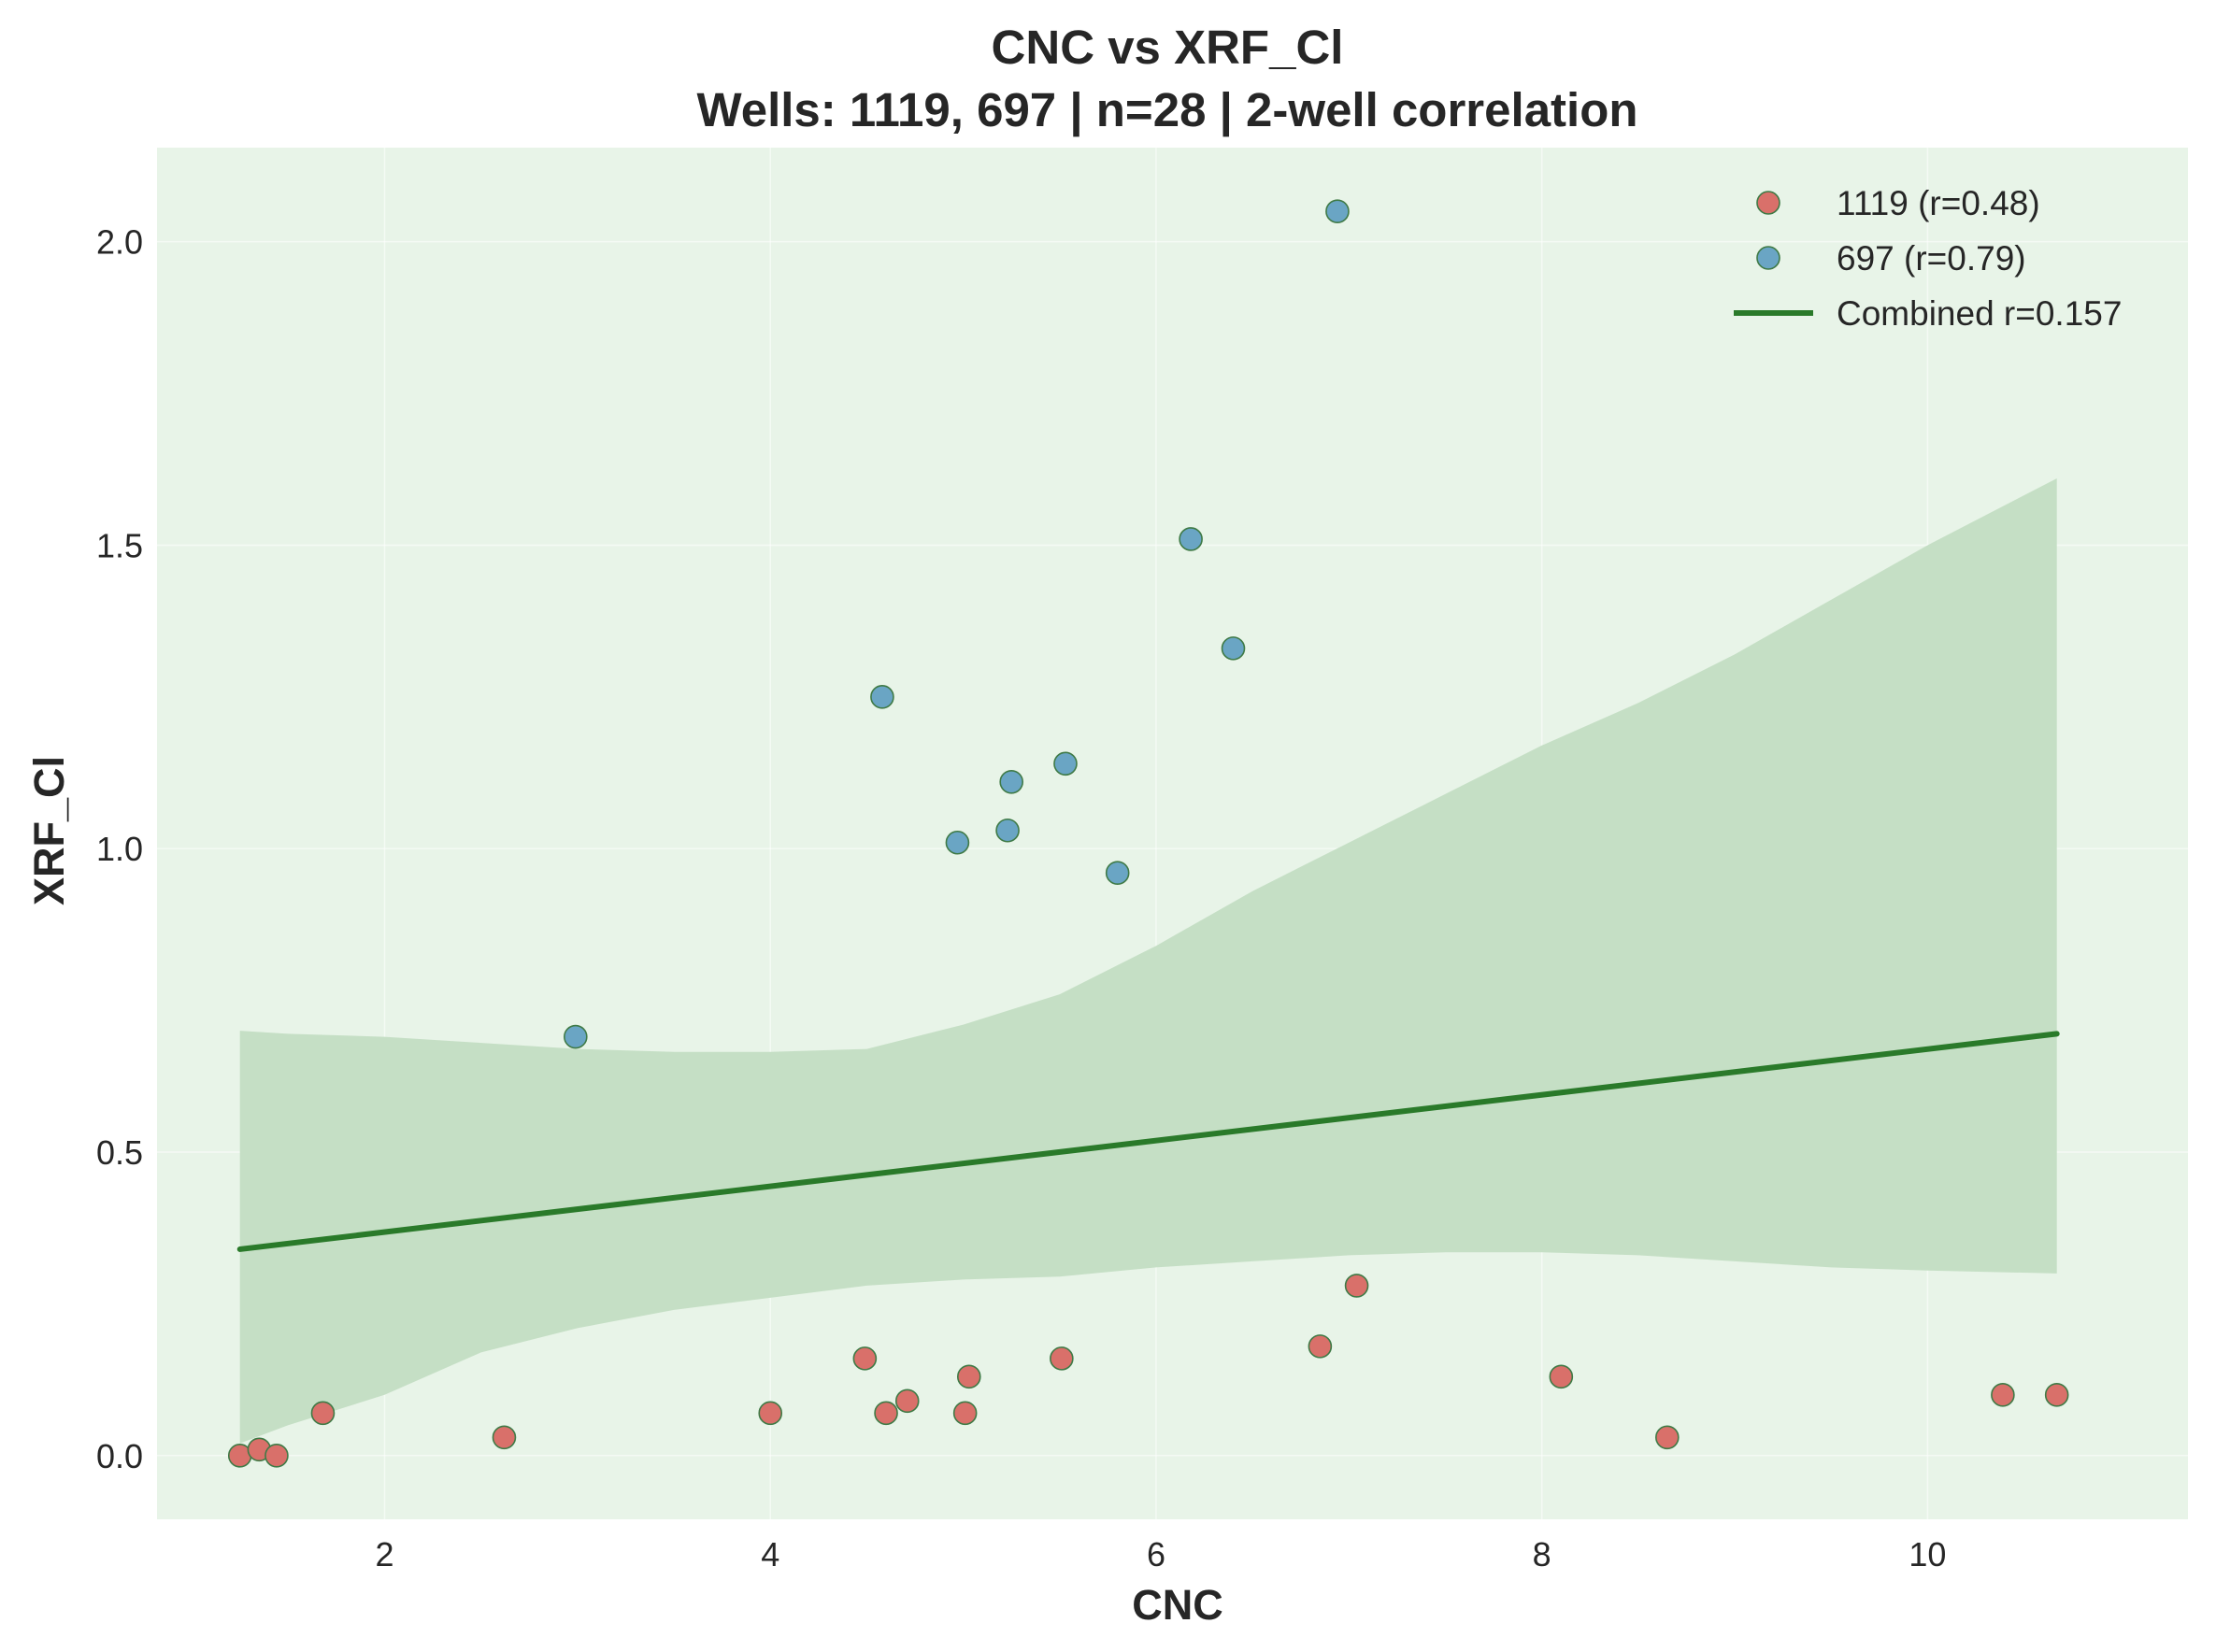  I want to click on y-tick-label: 0.5, so click(120, 1152).